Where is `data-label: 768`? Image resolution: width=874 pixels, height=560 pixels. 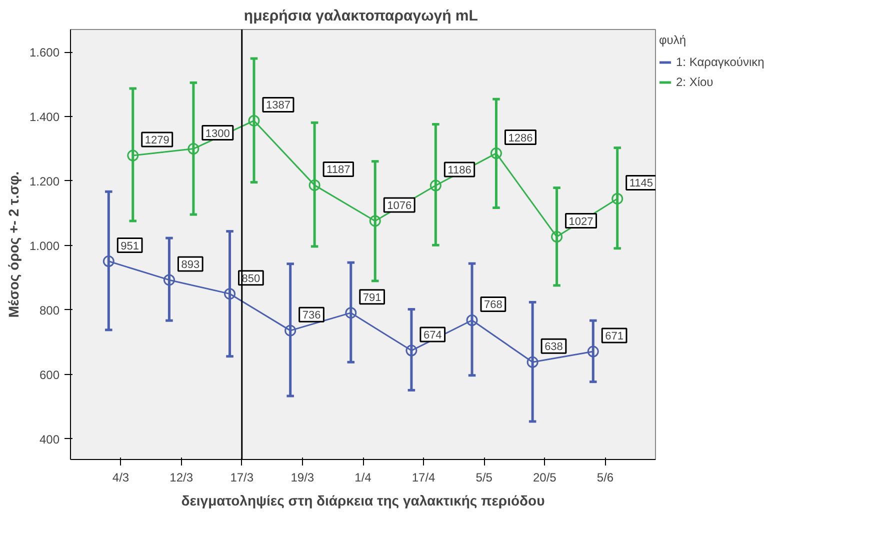 data-label: 768 is located at coordinates (493, 305).